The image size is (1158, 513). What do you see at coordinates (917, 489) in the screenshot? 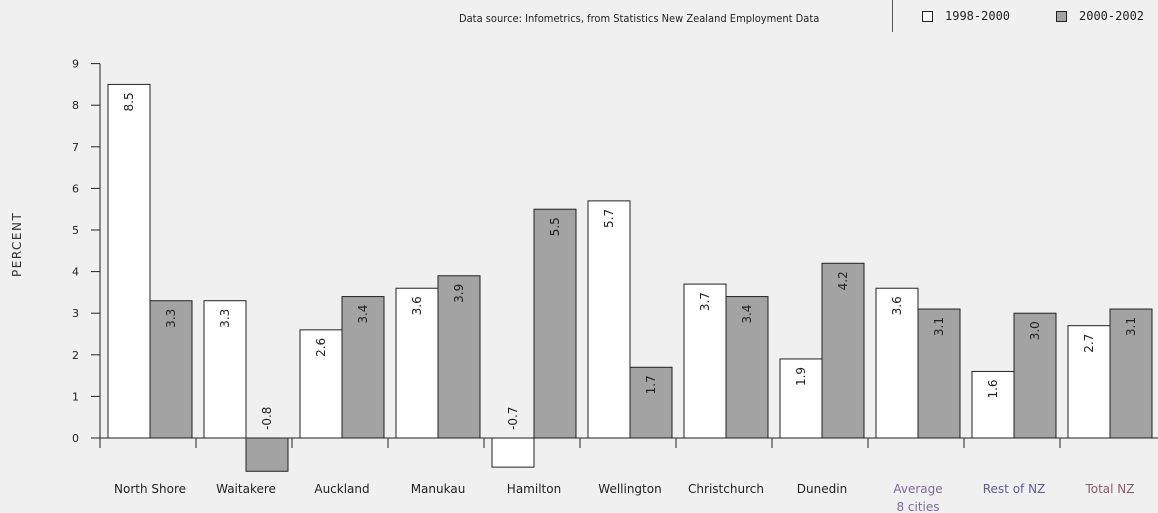
I see `x-category-label: Average` at bounding box center [917, 489].